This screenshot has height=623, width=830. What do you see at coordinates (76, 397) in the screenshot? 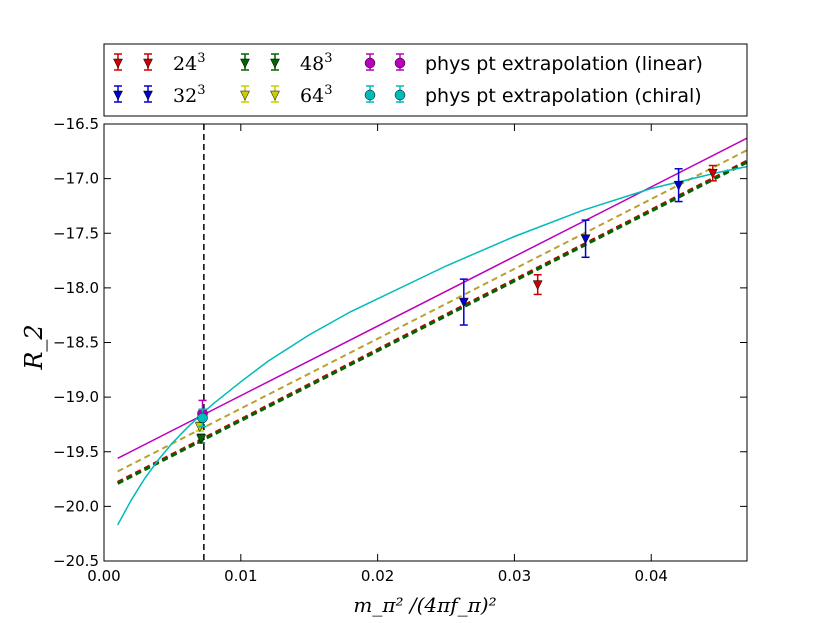
I see `y-tick-label: −19.0` at bounding box center [76, 397].